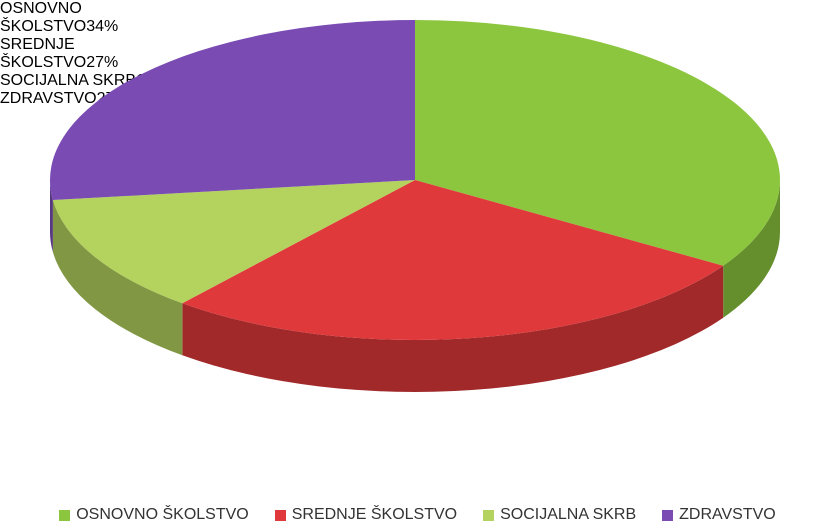  I want to click on legend-item: SOCIJALNA SKRB, so click(559, 515).